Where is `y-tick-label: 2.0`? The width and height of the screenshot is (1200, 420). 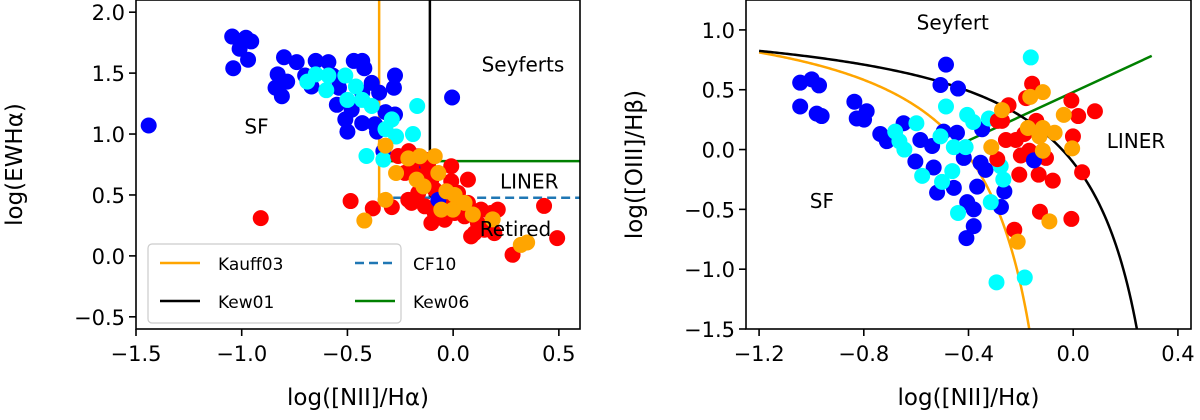 y-tick-label: 2.0 is located at coordinates (108, 13).